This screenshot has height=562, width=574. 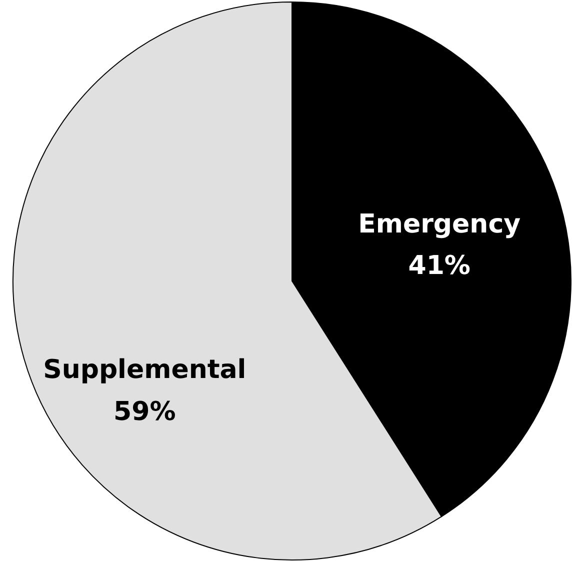 I want to click on slice-label: Supplemental, so click(x=144, y=370).